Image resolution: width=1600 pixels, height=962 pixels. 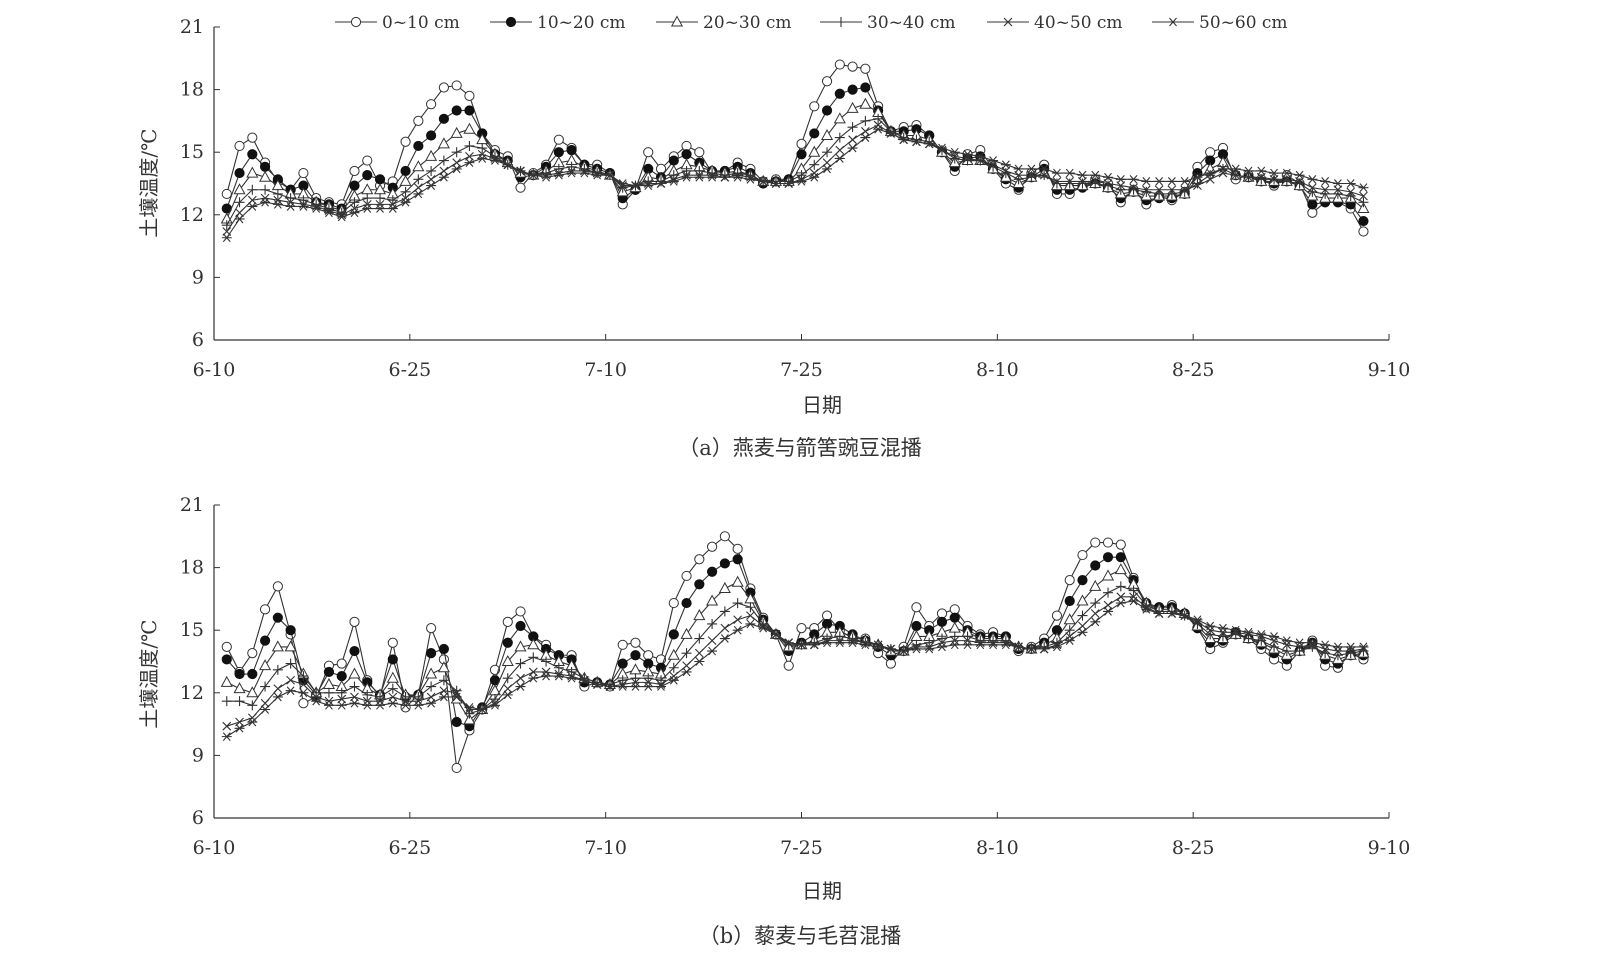 What do you see at coordinates (747, 23) in the screenshot?
I see `legend-label: 20~30 cm` at bounding box center [747, 23].